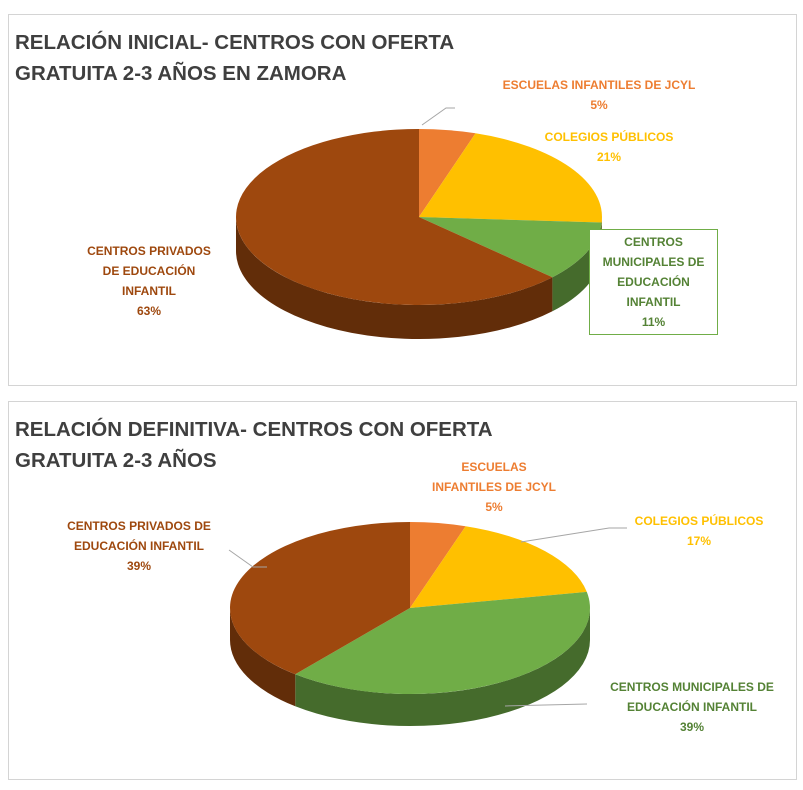  I want to click on pie-chart-inicial, so click(418, 223).